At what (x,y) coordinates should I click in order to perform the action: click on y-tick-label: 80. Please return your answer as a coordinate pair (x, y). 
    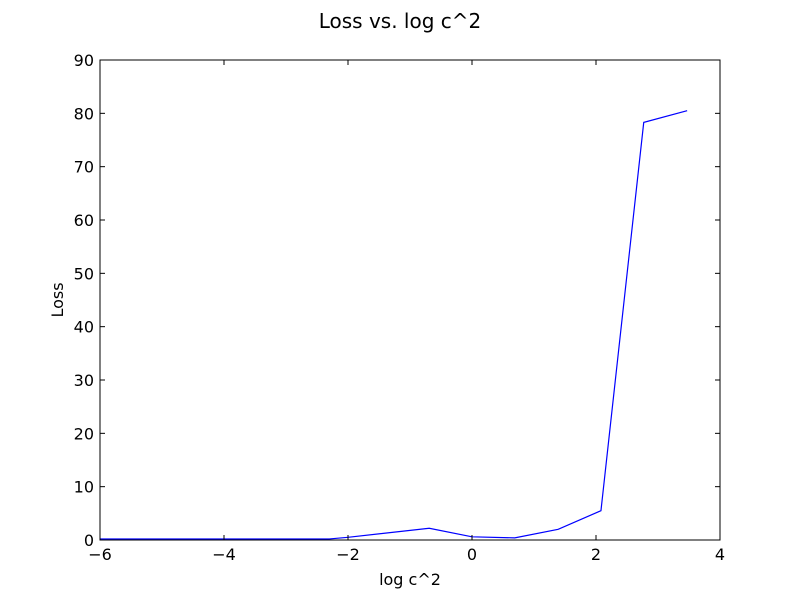
    Looking at the image, I should click on (84, 113).